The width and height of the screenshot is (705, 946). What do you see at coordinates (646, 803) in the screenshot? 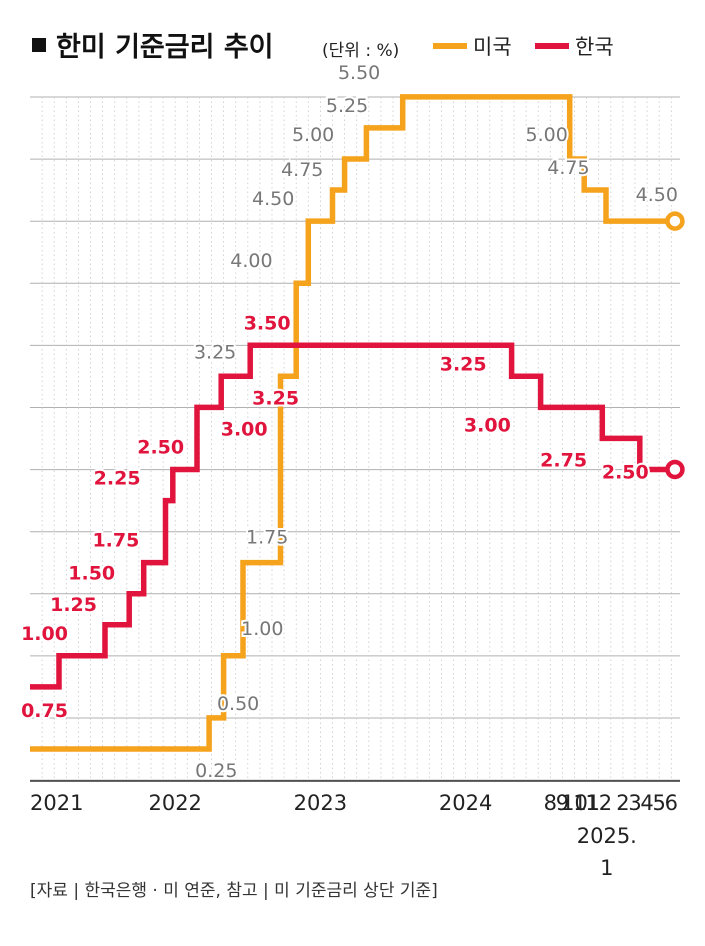
I see `x-tick-label: 4` at bounding box center [646, 803].